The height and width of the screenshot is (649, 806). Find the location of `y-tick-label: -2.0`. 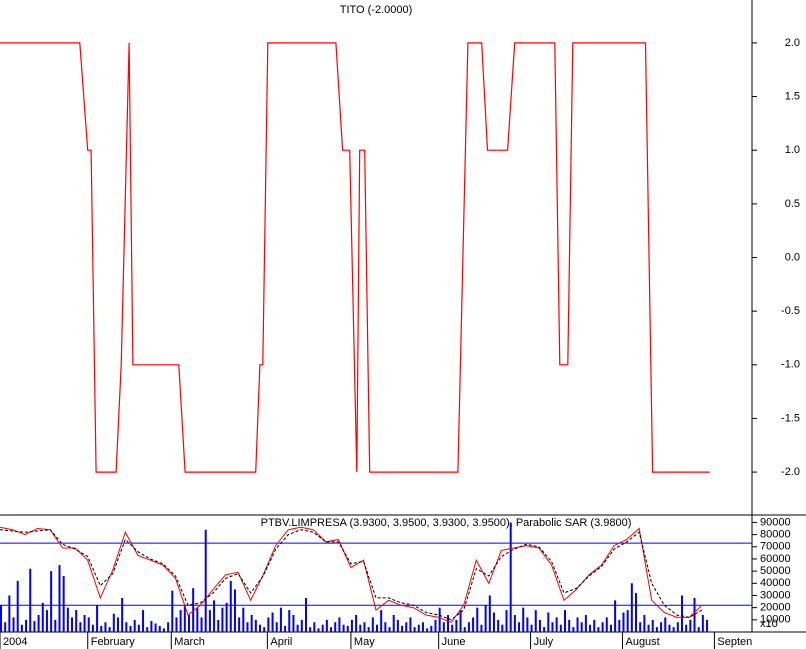

y-tick-label: -2.0 is located at coordinates (790, 472).